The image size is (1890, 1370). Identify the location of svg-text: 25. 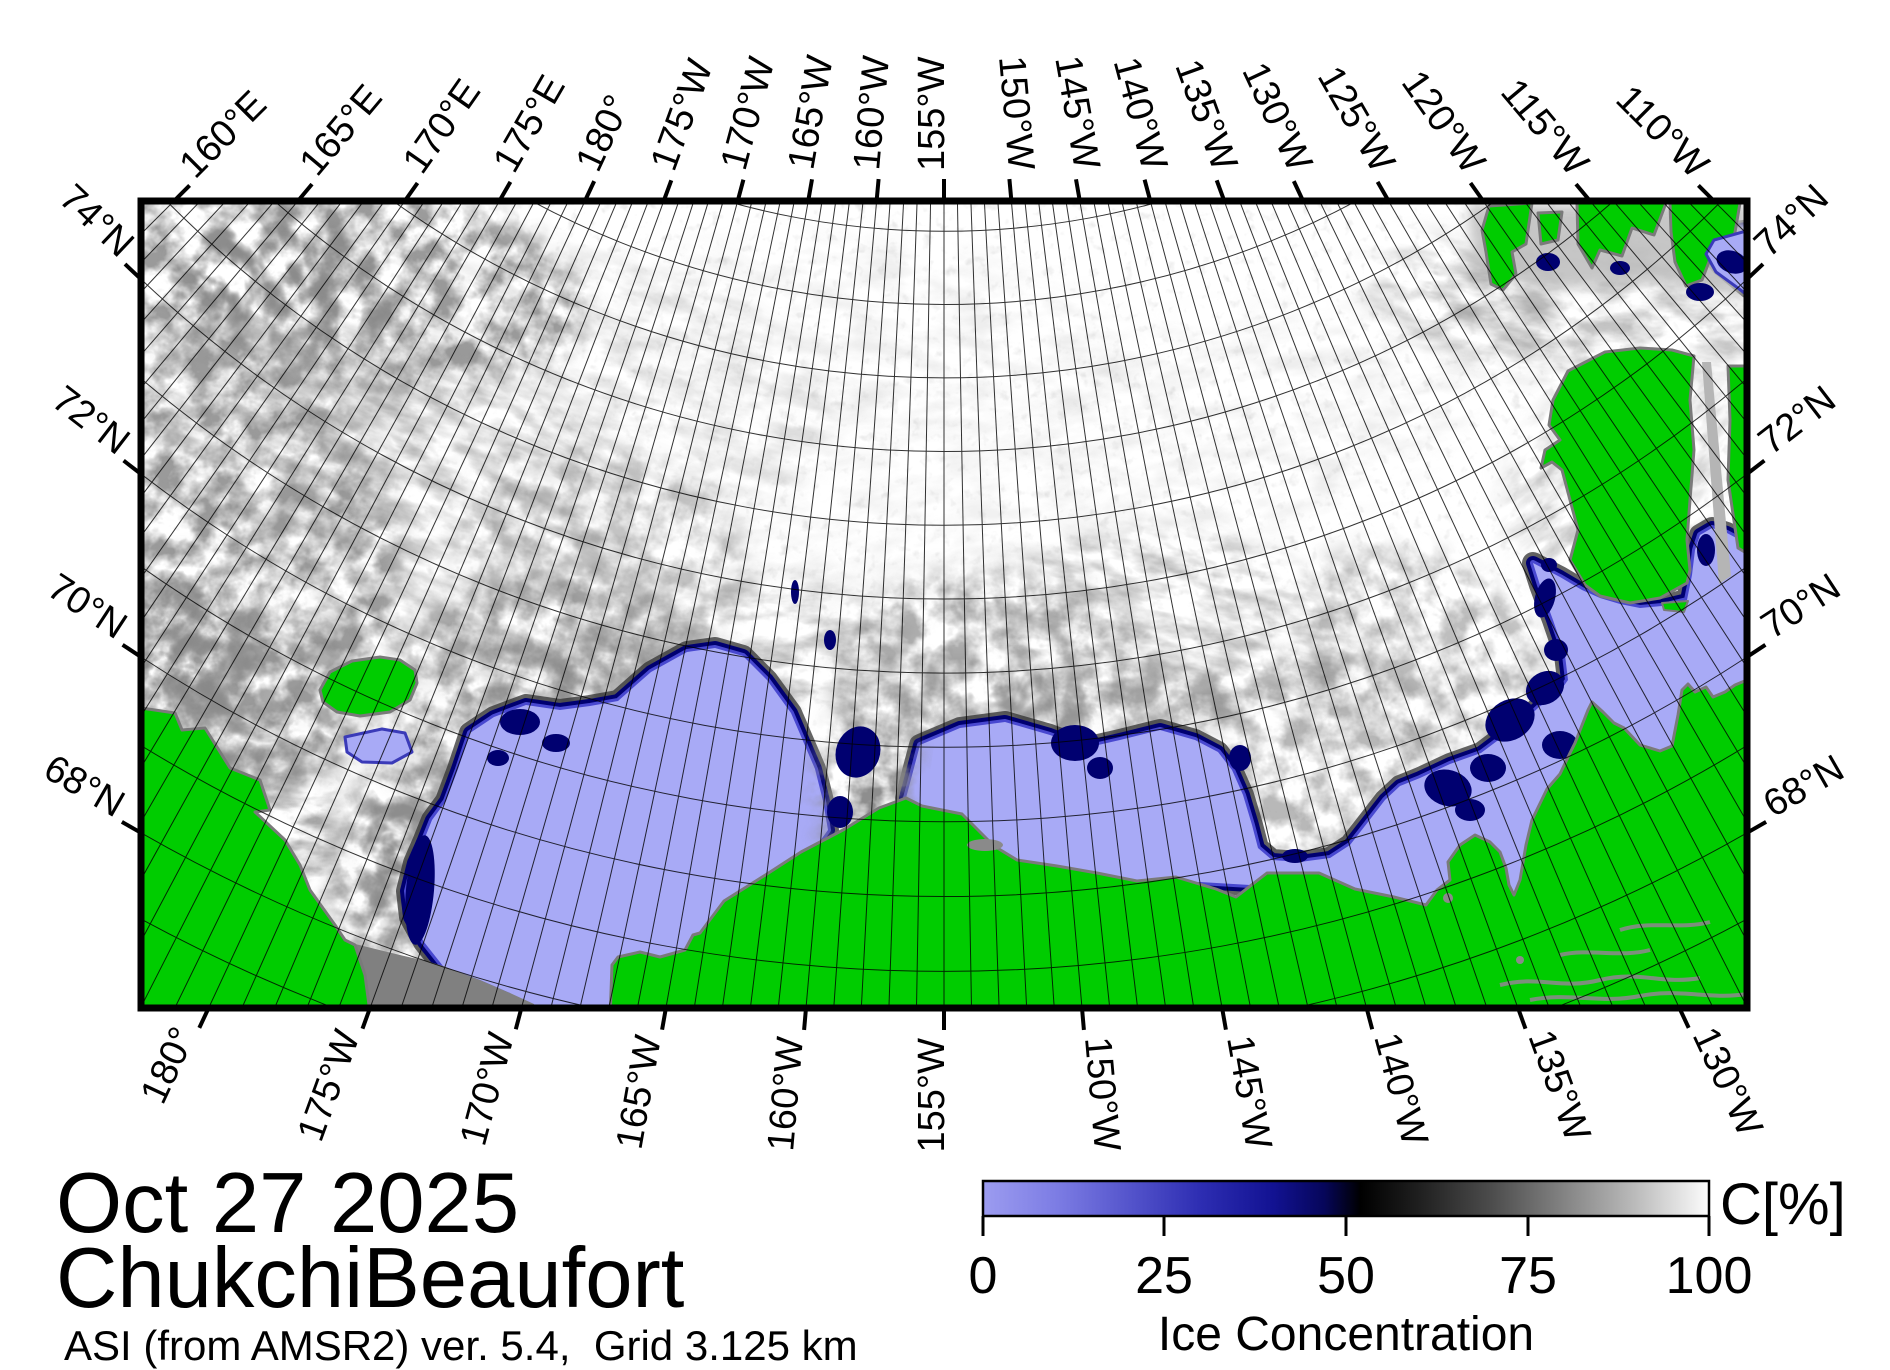
(1164, 1276).